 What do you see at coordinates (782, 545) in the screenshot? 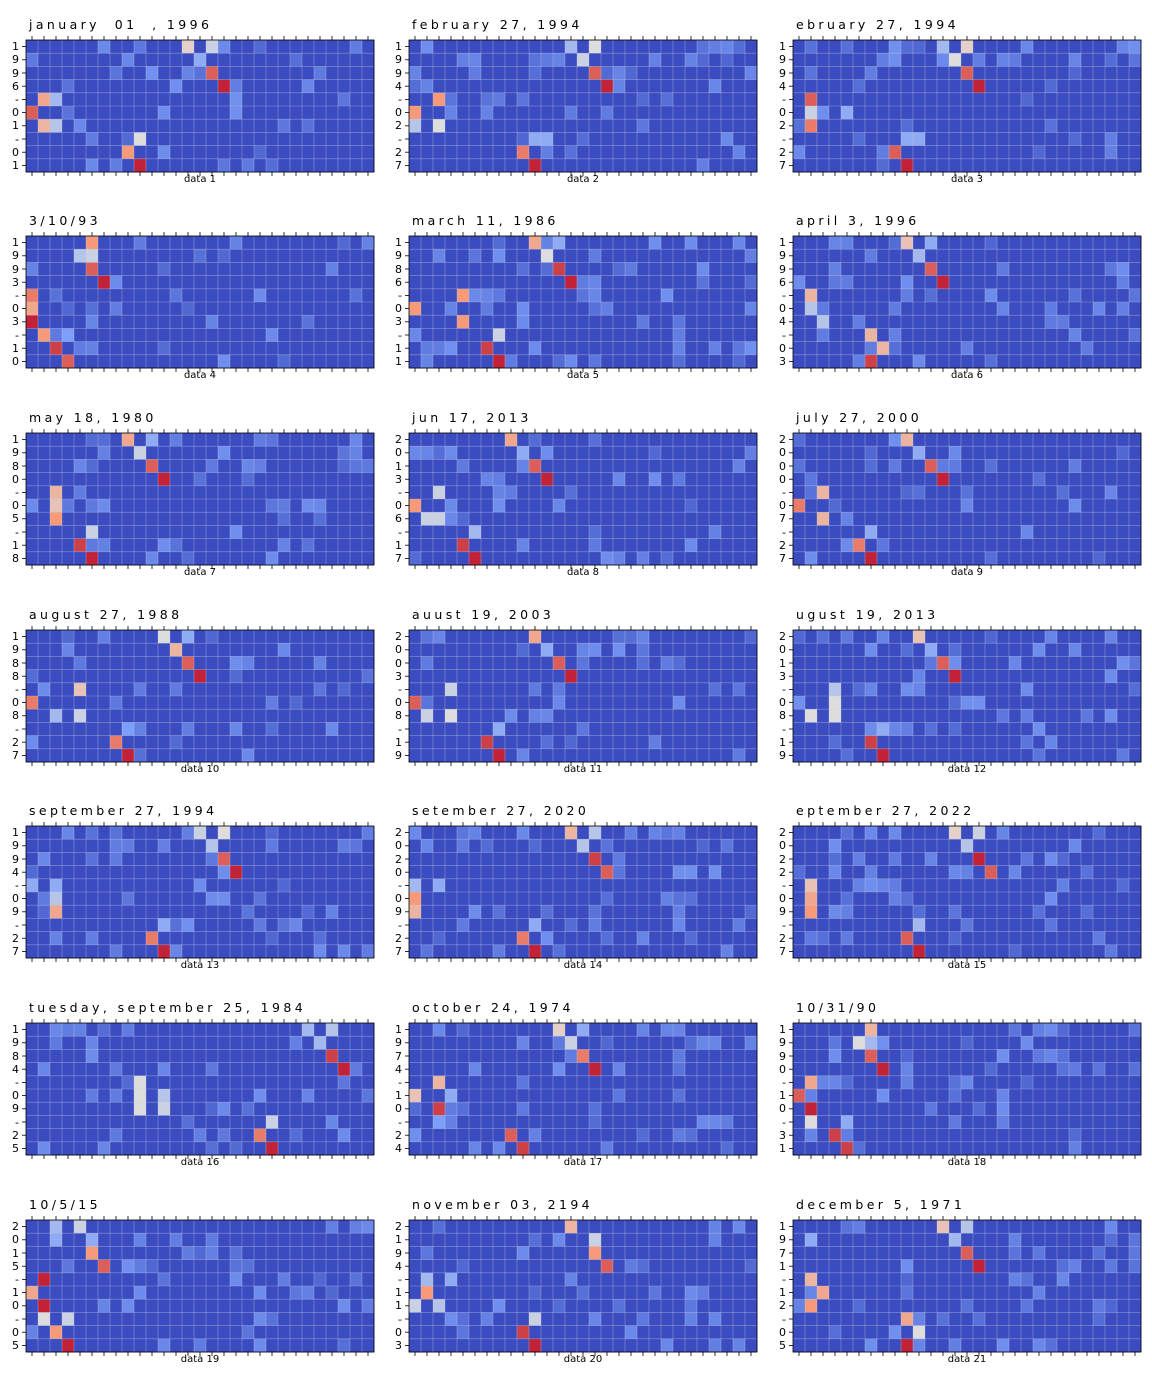
I see `y-tick-label: 2` at bounding box center [782, 545].